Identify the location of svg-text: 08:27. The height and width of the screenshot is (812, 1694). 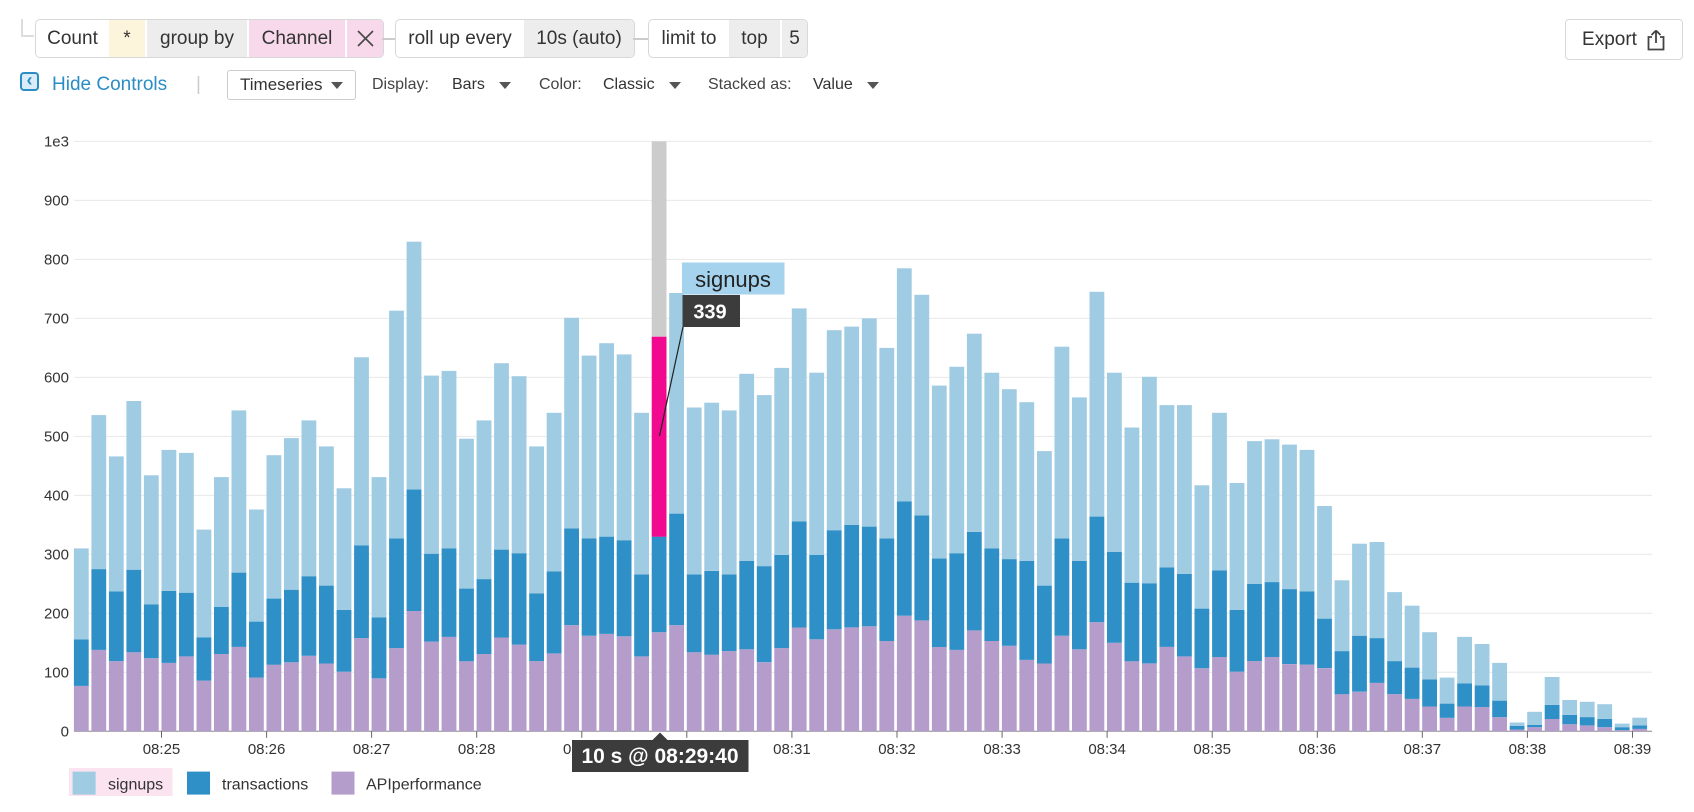
(372, 749).